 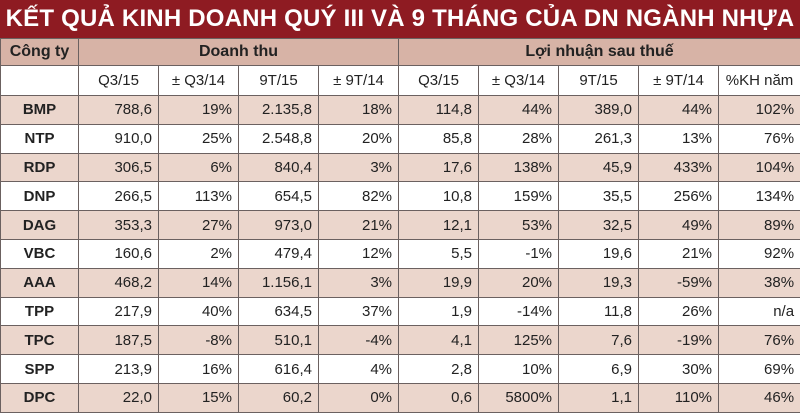 What do you see at coordinates (279, 282) in the screenshot?
I see `value-cell: 1.156,1` at bounding box center [279, 282].